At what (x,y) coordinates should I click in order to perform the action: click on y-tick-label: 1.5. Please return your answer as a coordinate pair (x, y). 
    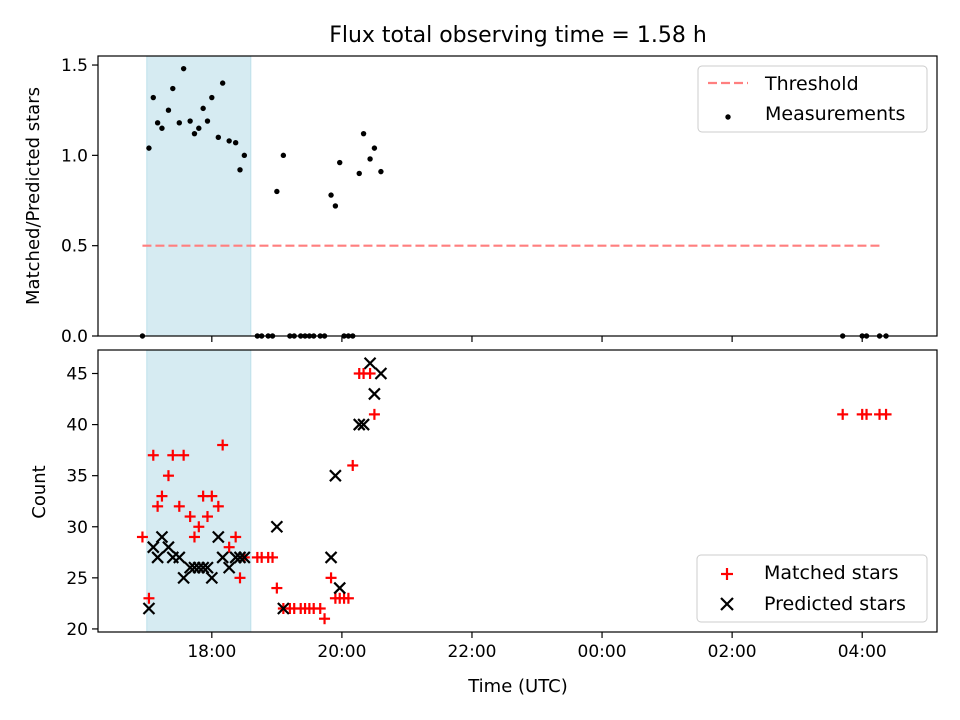
    Looking at the image, I should click on (74, 66).